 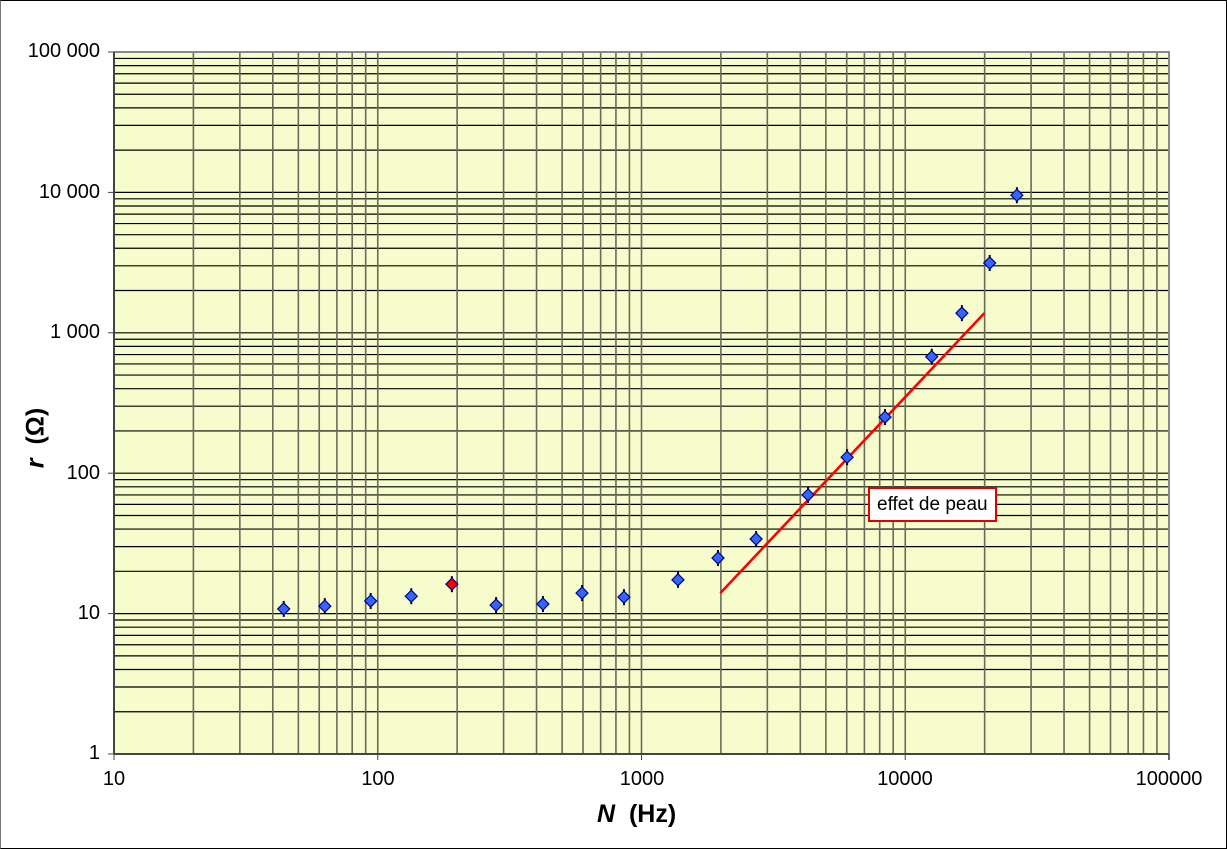 I want to click on y-axis-label: r (Ω), so click(x=36, y=438).